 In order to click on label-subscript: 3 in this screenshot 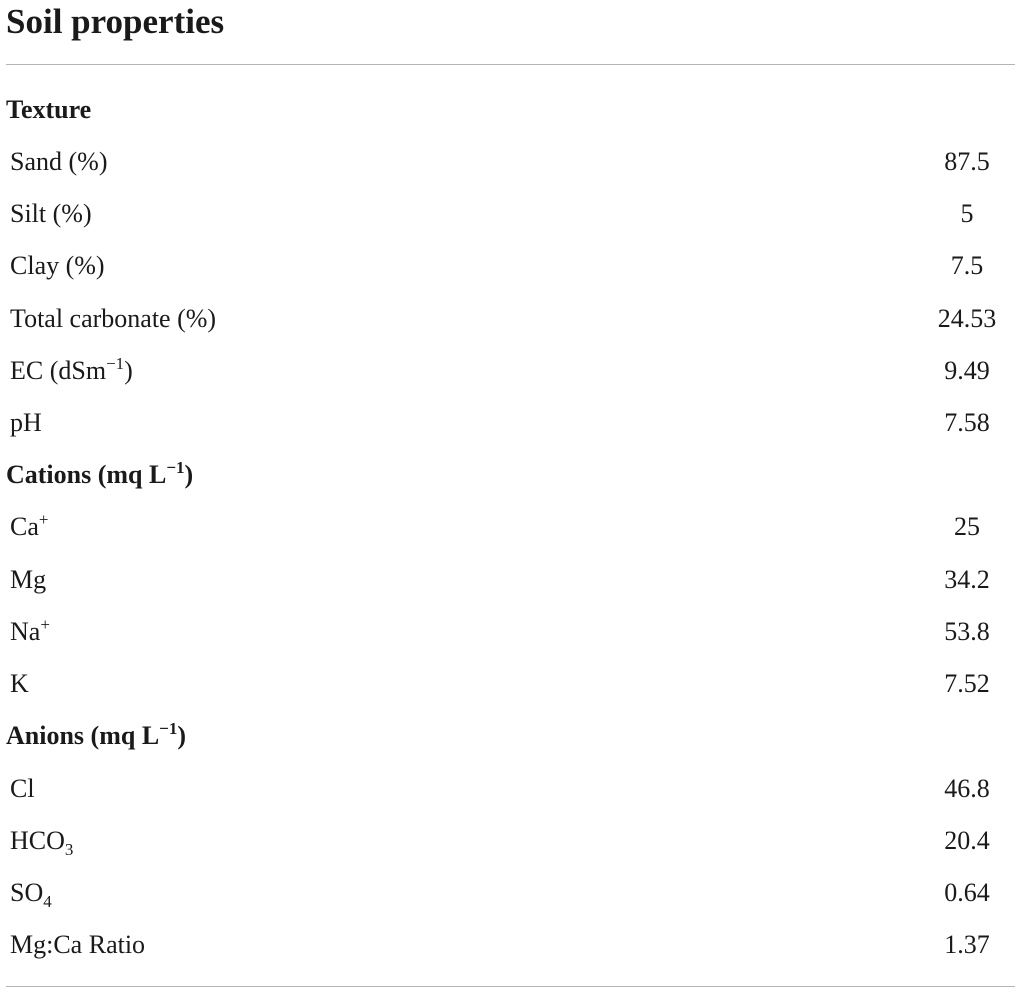, I will do `click(69, 849)`.